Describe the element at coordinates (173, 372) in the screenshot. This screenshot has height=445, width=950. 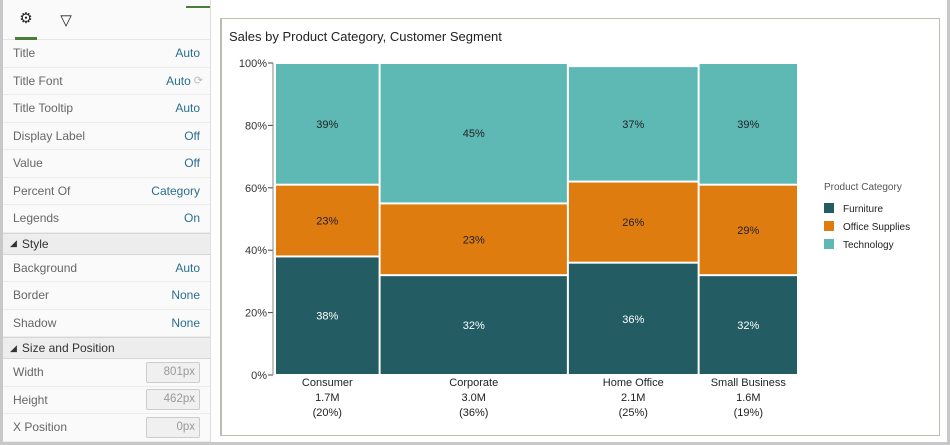
I see `property-input: 801px` at that location.